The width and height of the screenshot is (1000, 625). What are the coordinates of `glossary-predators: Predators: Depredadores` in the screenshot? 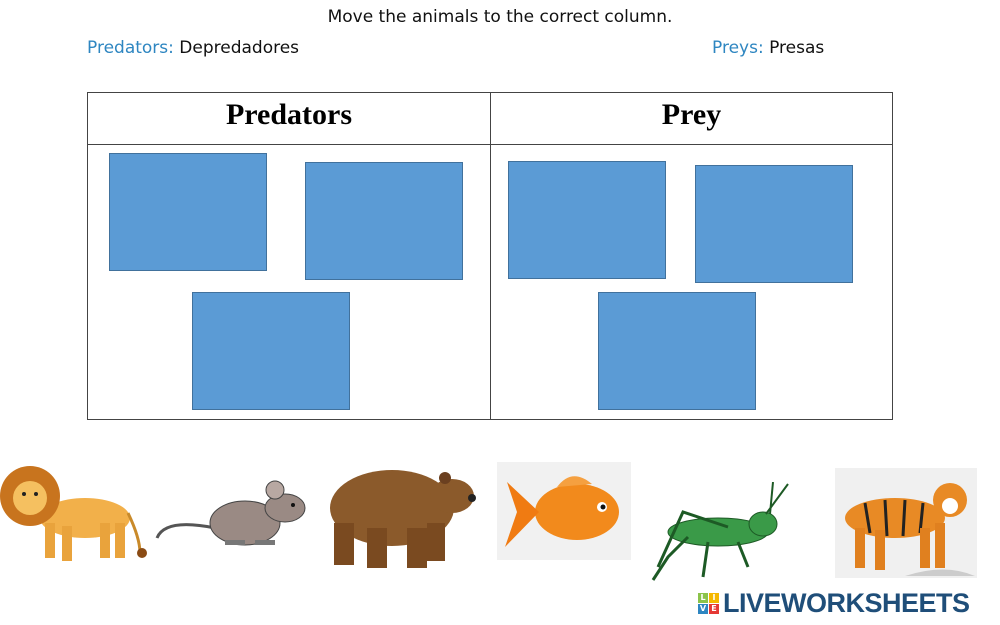 It's located at (193, 48).